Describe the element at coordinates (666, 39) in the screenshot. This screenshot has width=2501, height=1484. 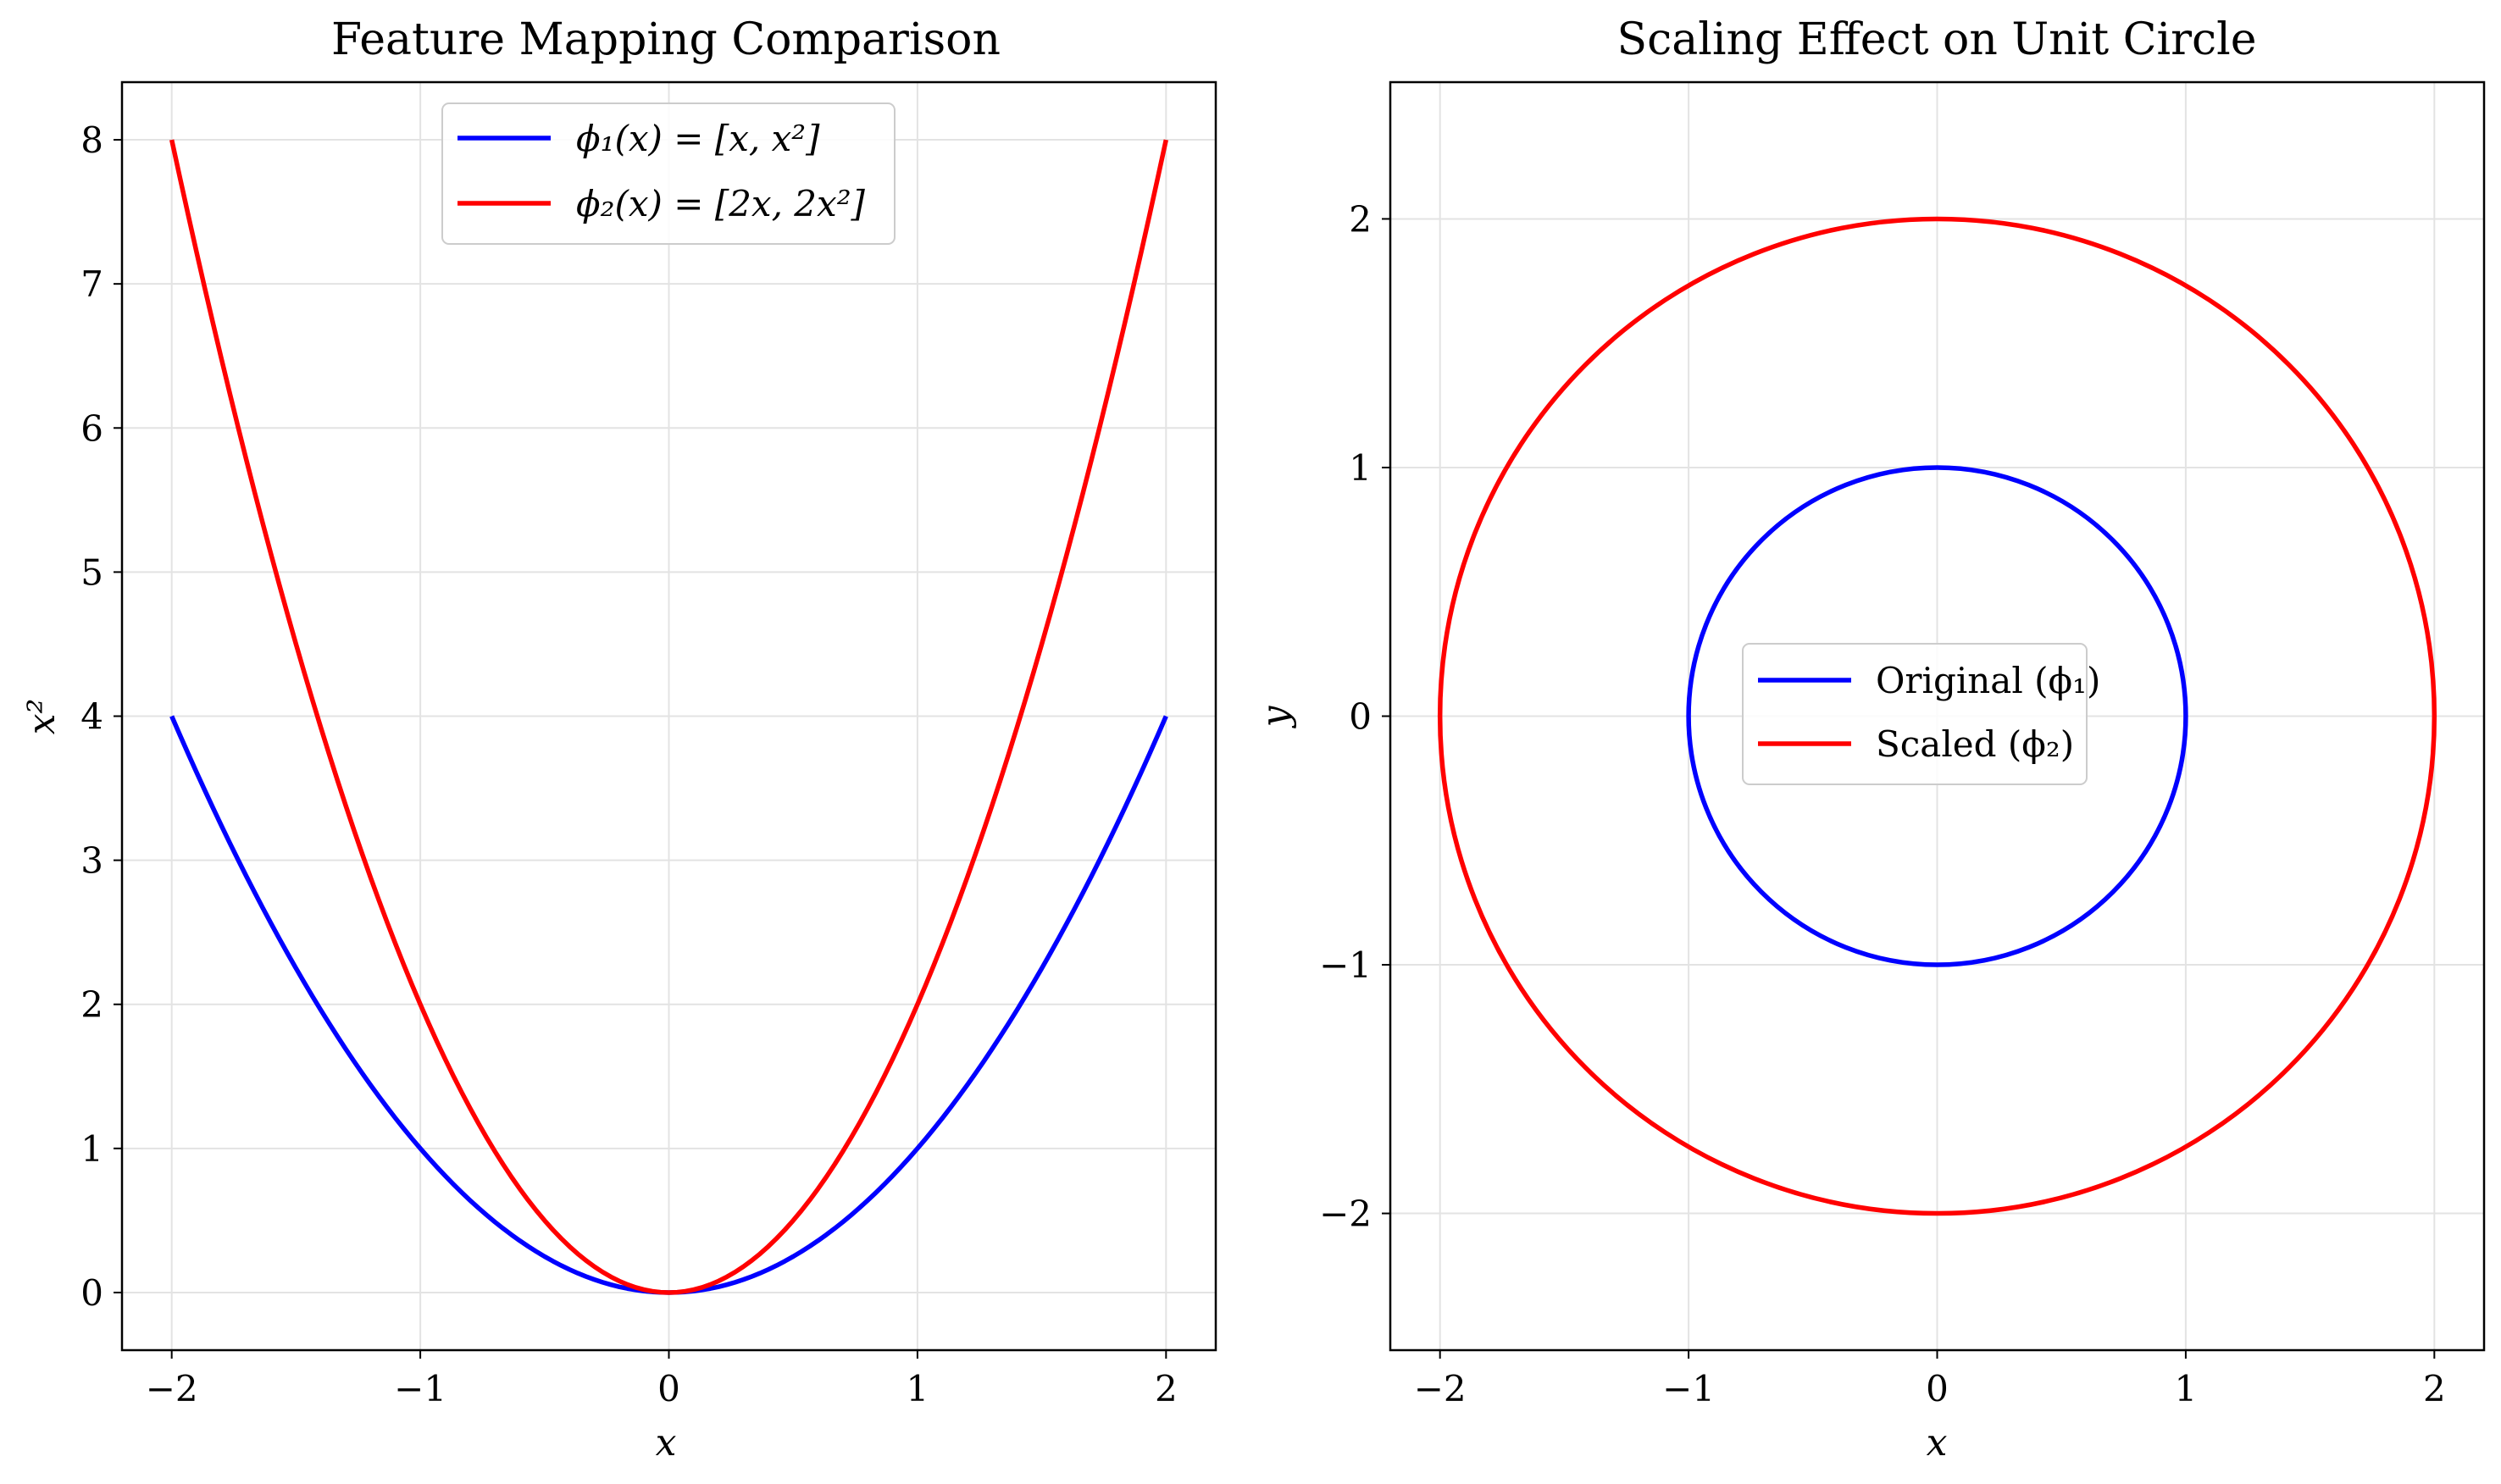
I see `chart-title: Feature Mapping Comparison` at that location.